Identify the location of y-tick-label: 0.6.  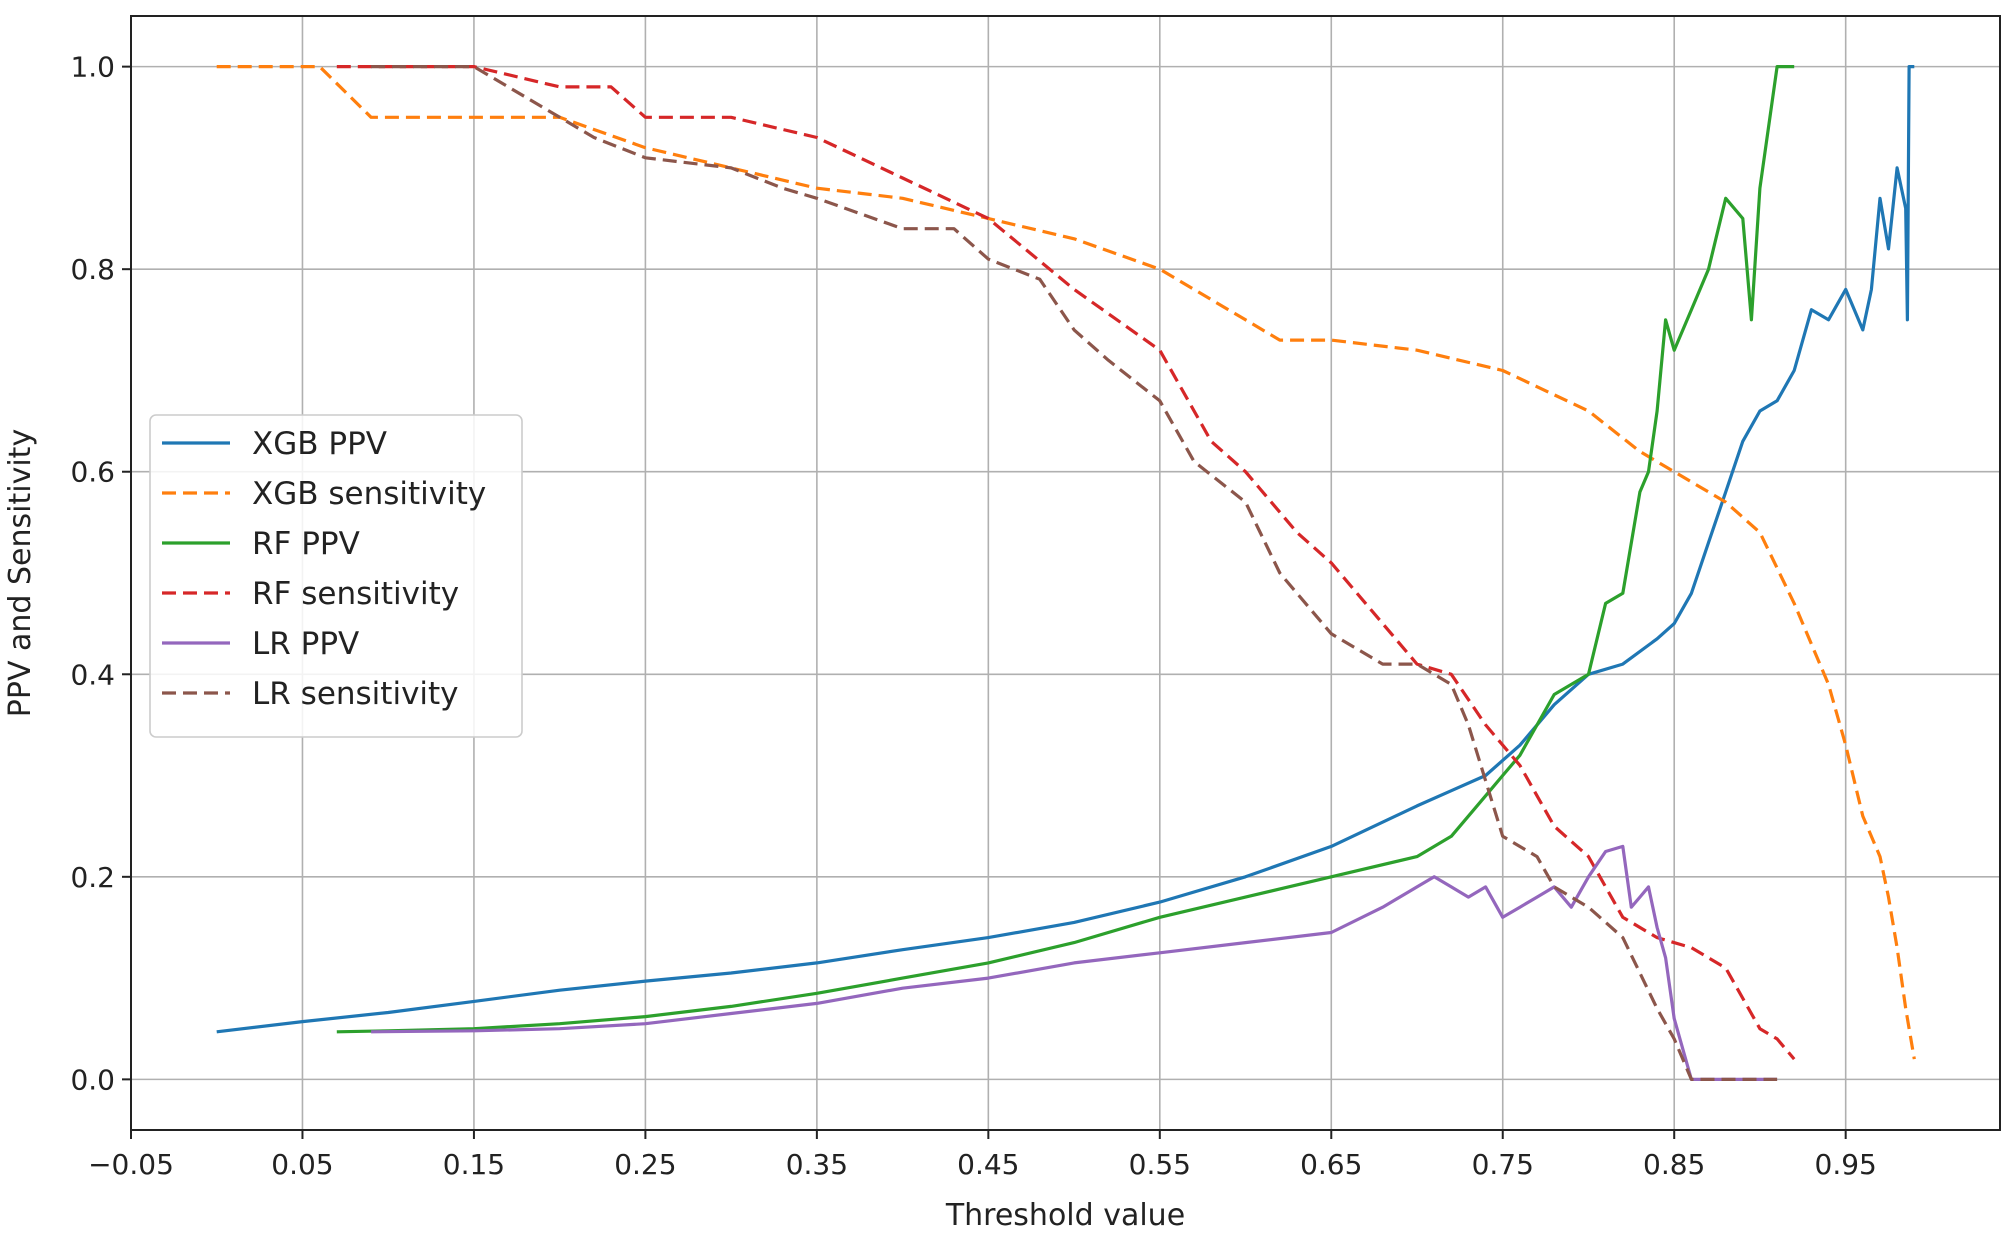
(92, 472).